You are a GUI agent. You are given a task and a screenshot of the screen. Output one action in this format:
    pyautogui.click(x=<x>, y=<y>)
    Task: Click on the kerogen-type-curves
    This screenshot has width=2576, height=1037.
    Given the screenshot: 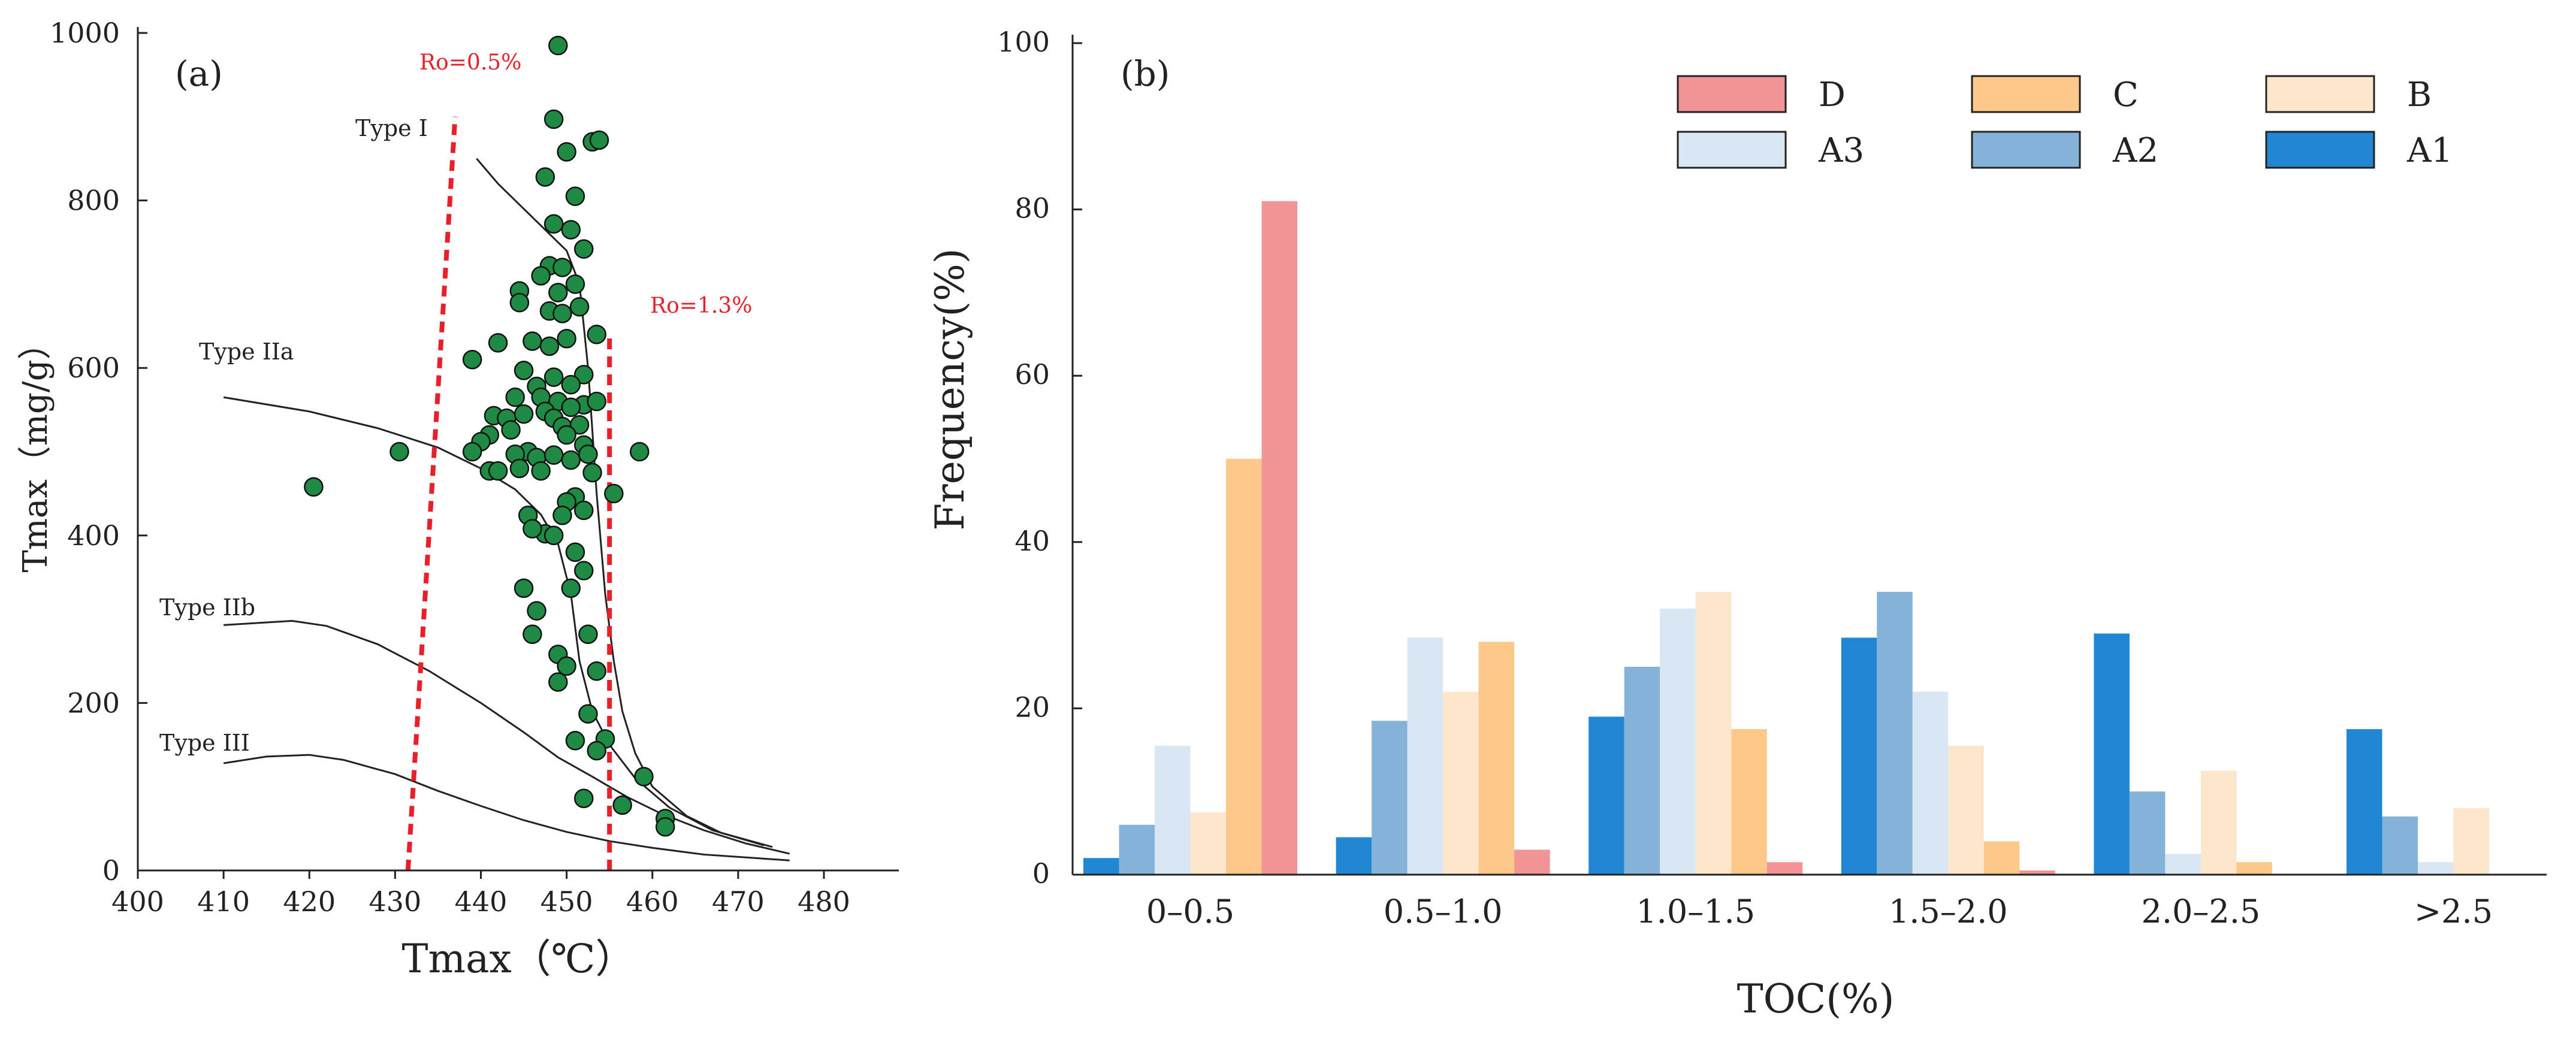 What is the action you would take?
    pyautogui.click(x=507, y=509)
    